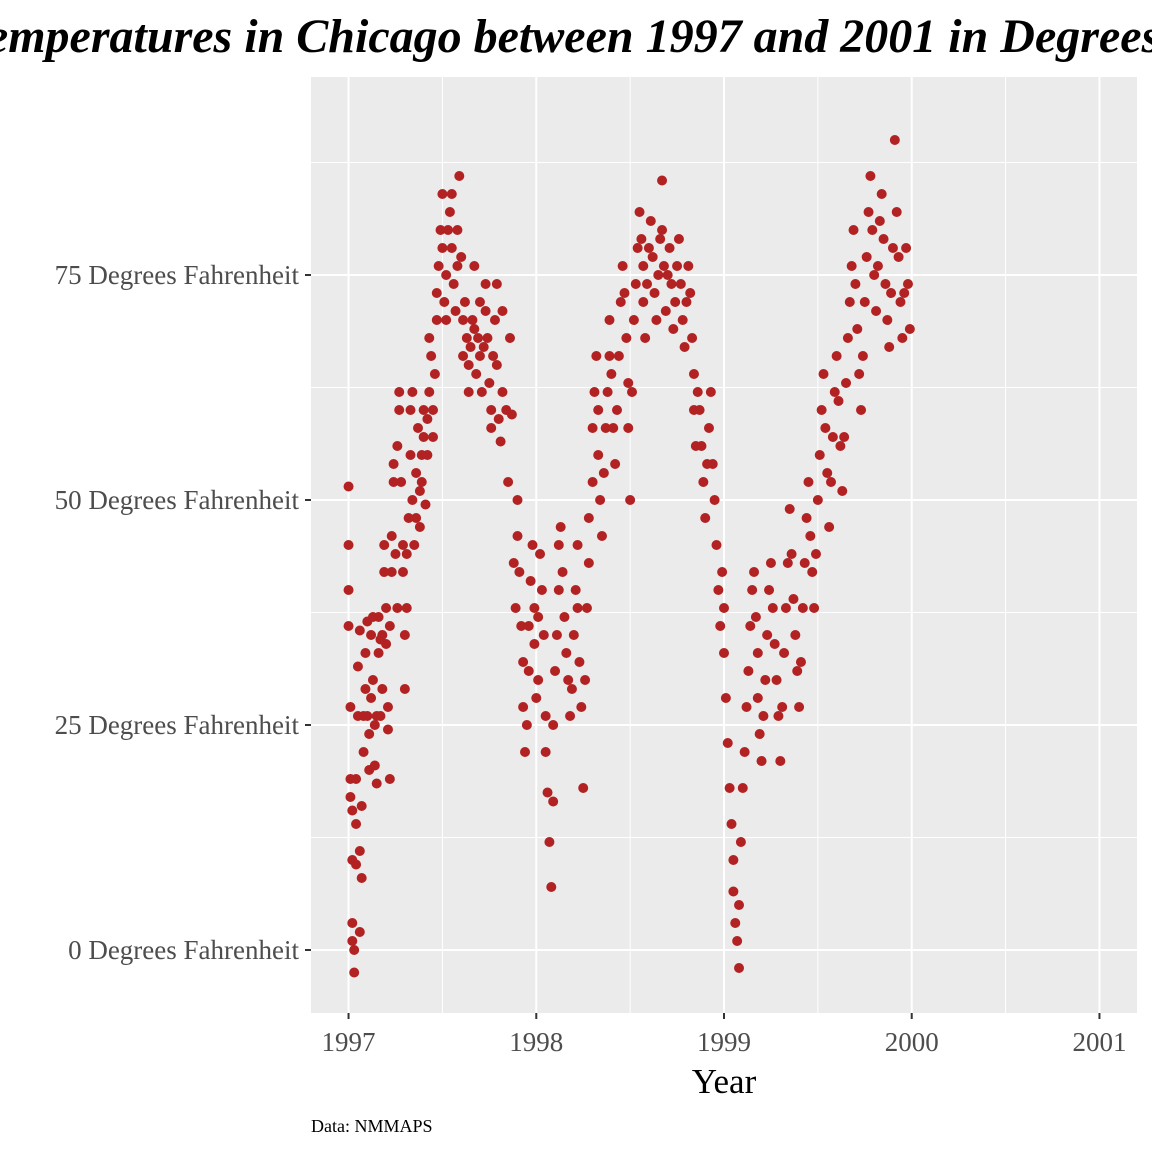  What do you see at coordinates (724, 1042) in the screenshot?
I see `x-tick-label: 1999` at bounding box center [724, 1042].